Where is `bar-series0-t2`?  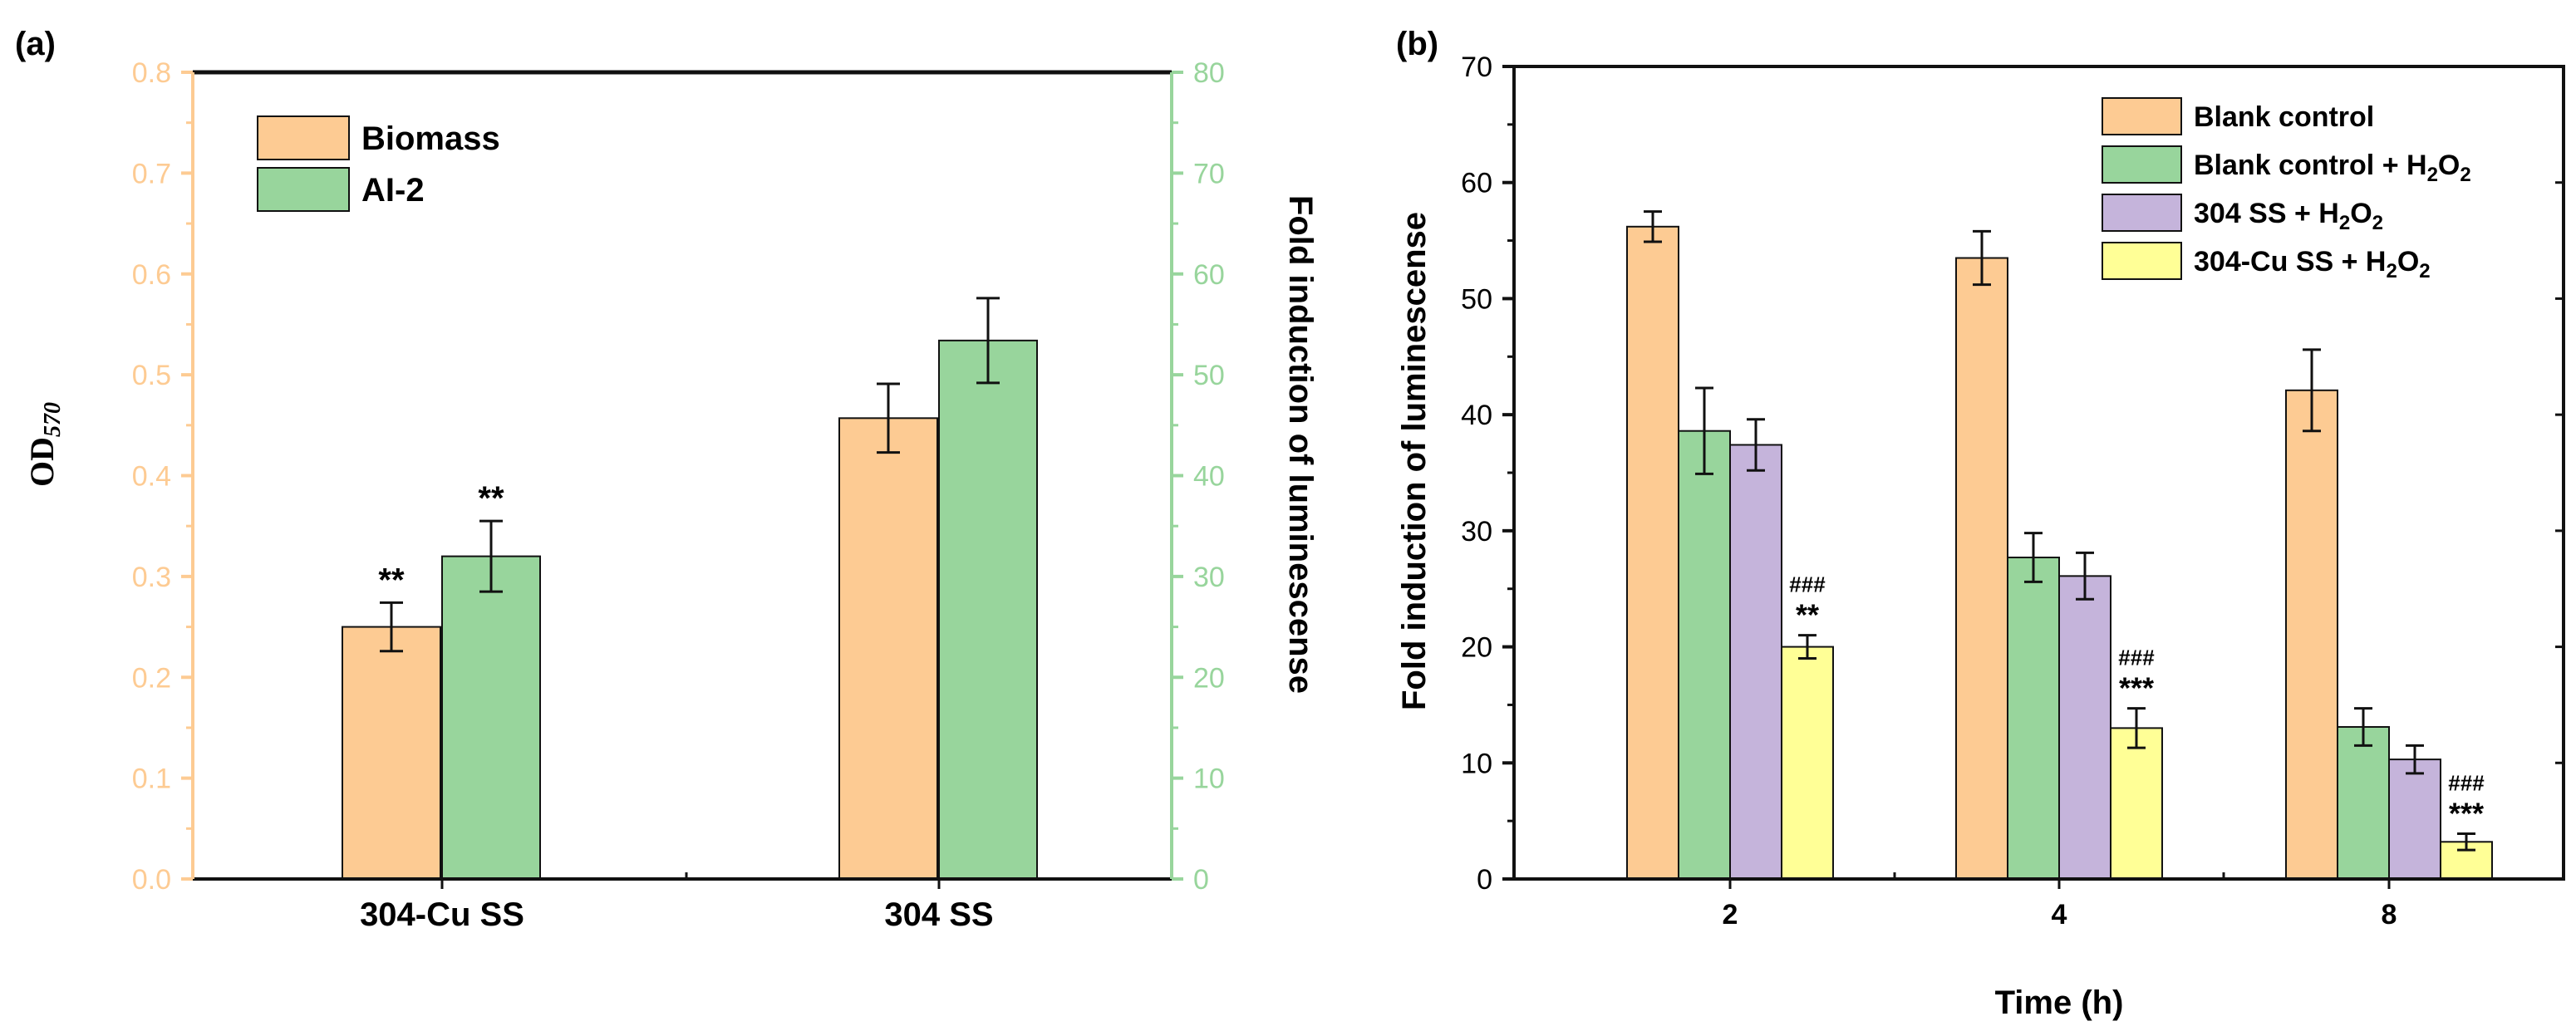
bar-series0-t2 is located at coordinates (1652, 553).